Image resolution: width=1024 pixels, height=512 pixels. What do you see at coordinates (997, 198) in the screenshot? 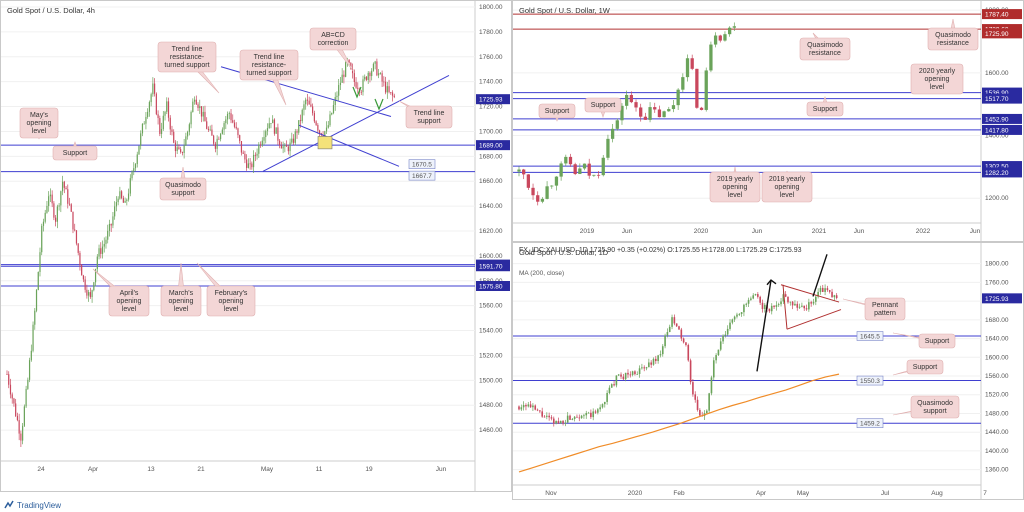
I see `y-tick-label: 1200.00` at bounding box center [997, 198].